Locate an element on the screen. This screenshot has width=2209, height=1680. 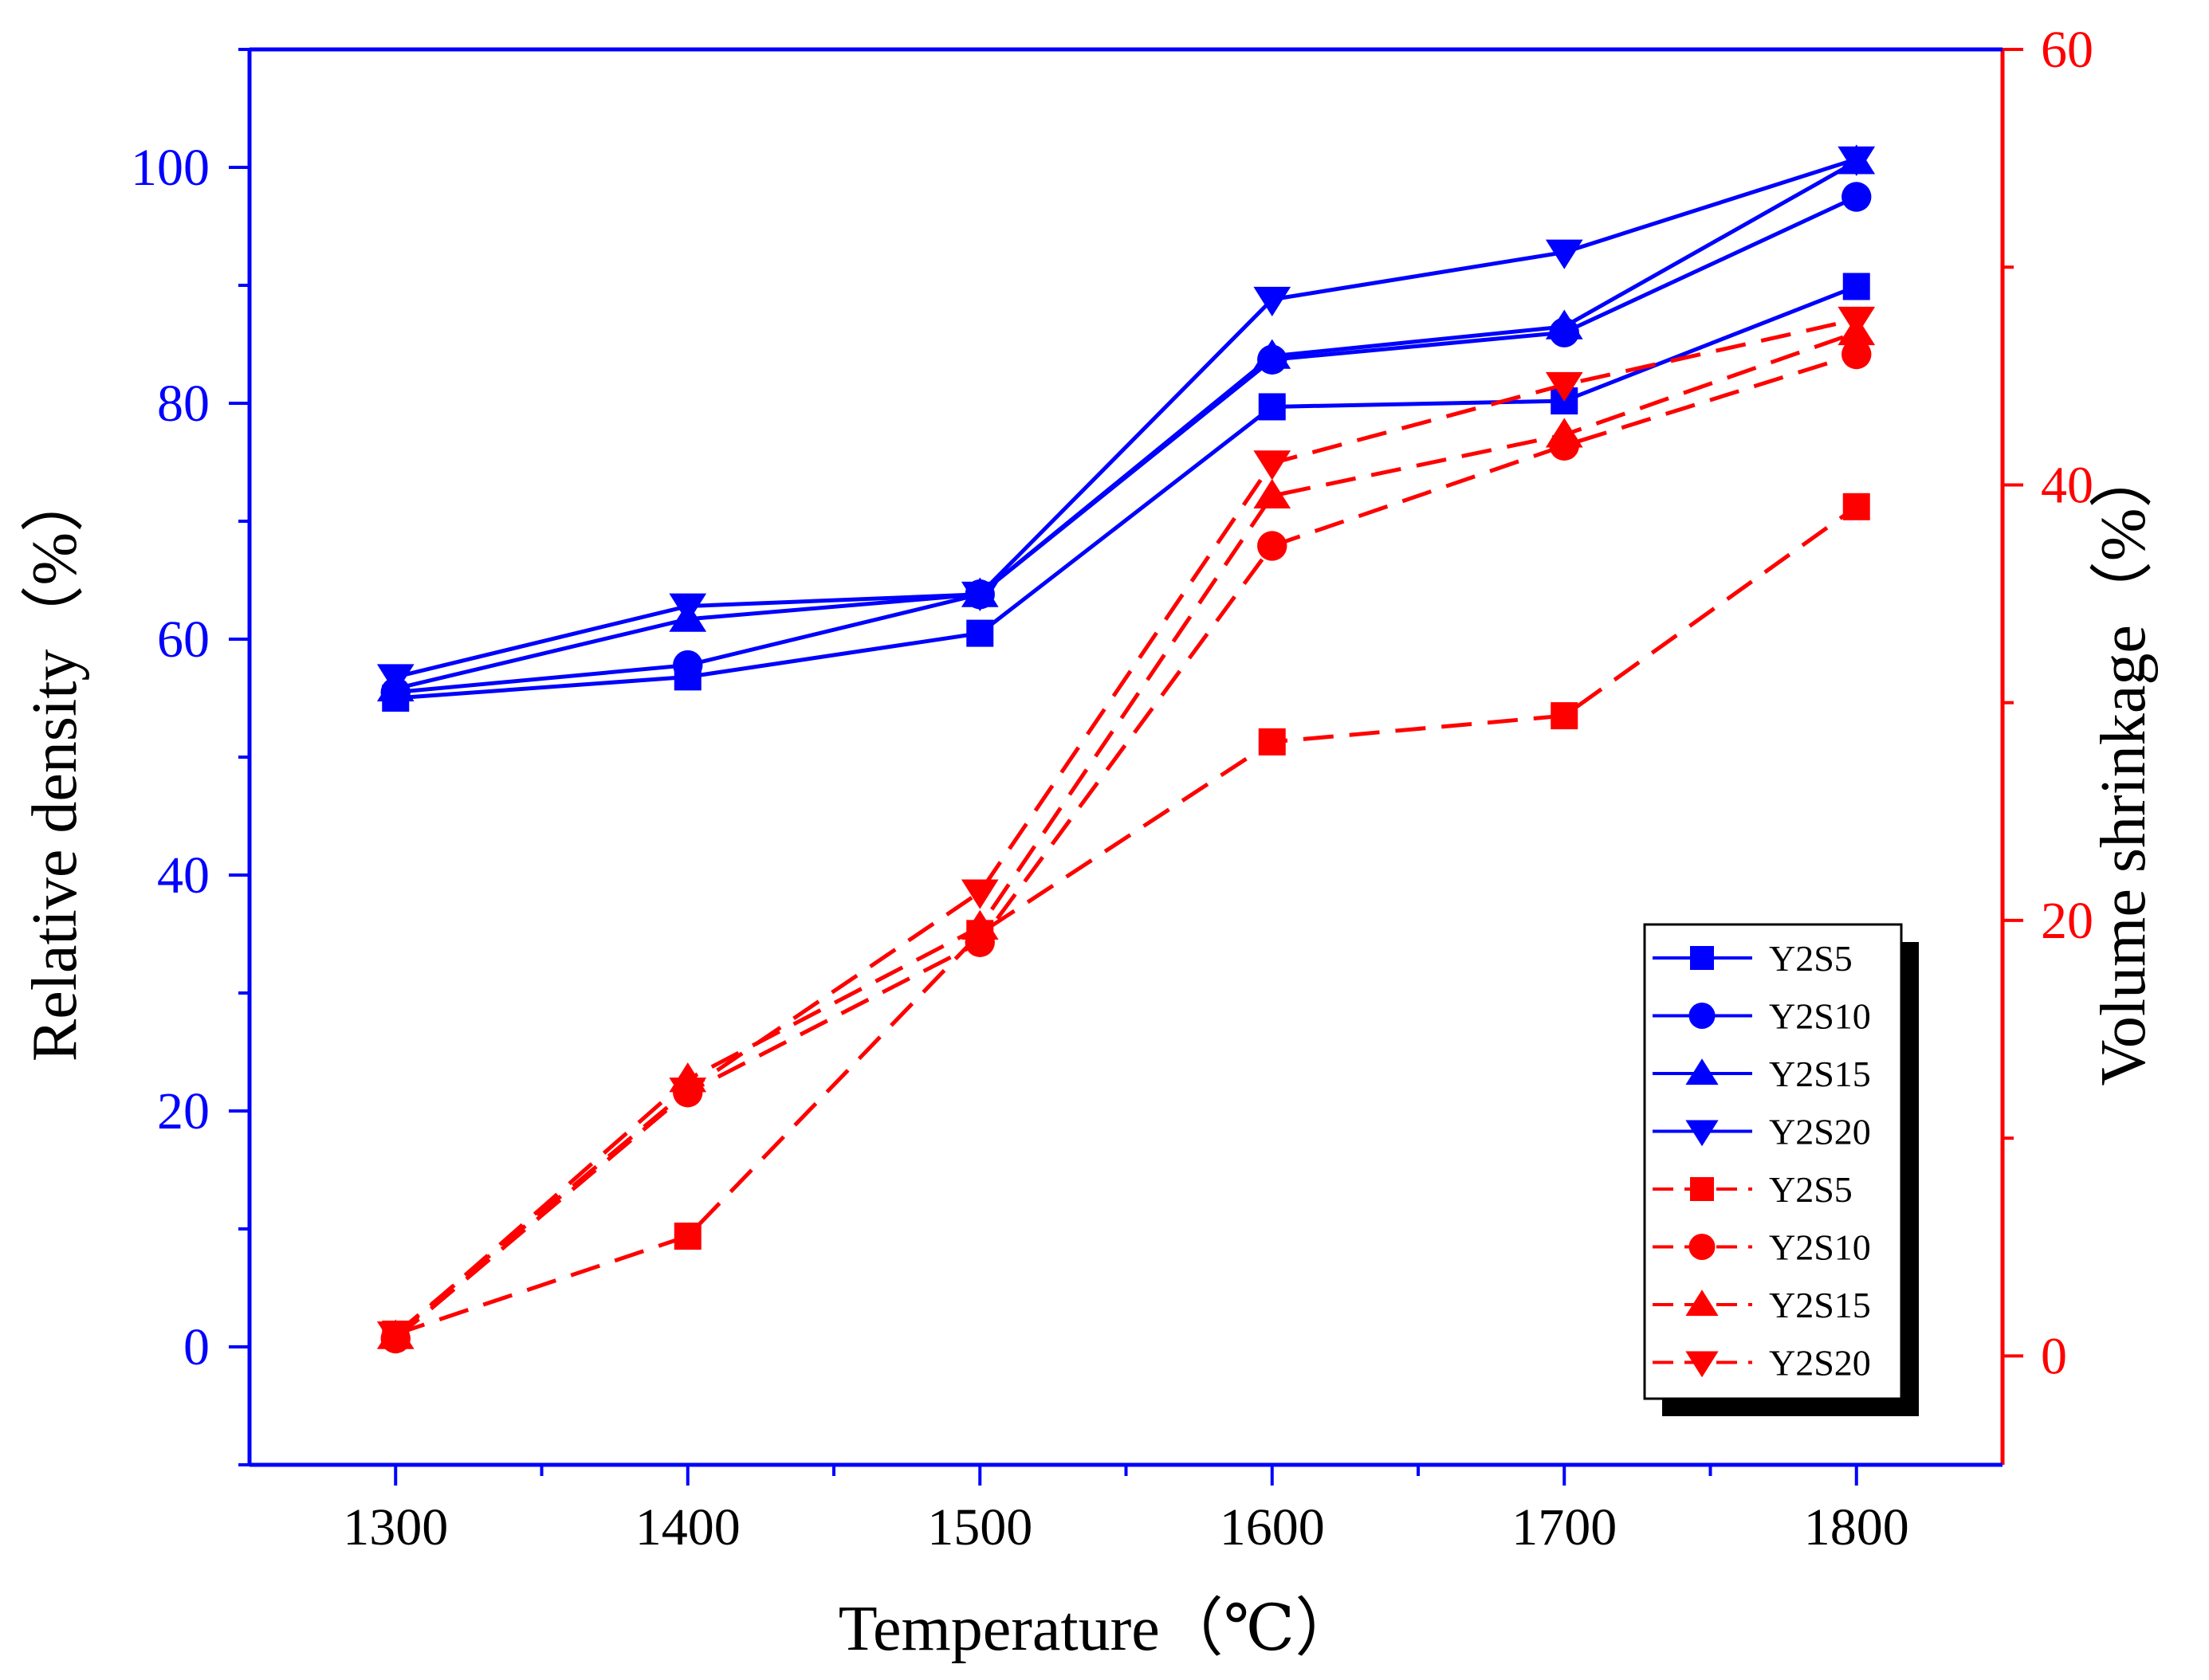
left-y-tick-label: 20 is located at coordinates (183, 1111).